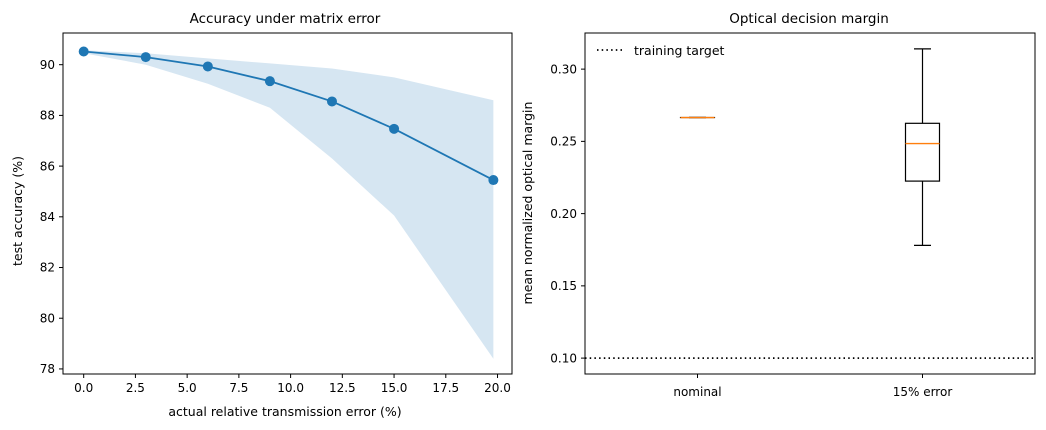 The height and width of the screenshot is (430, 1046). What do you see at coordinates (47, 318) in the screenshot?
I see `y-tick-label: 80` at bounding box center [47, 318].